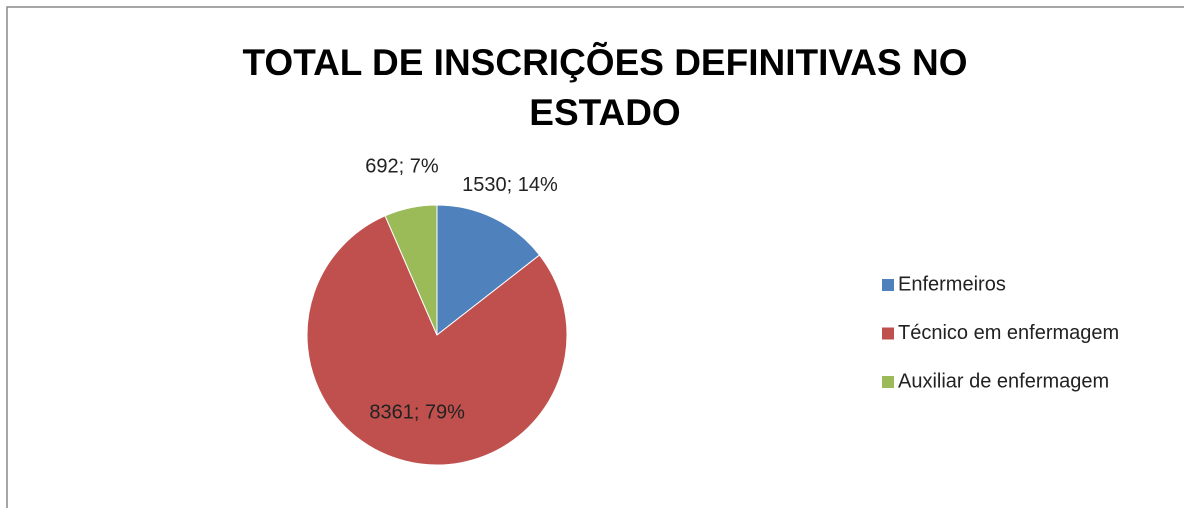  What do you see at coordinates (952, 284) in the screenshot?
I see `legend-label: Enfermeiros` at bounding box center [952, 284].